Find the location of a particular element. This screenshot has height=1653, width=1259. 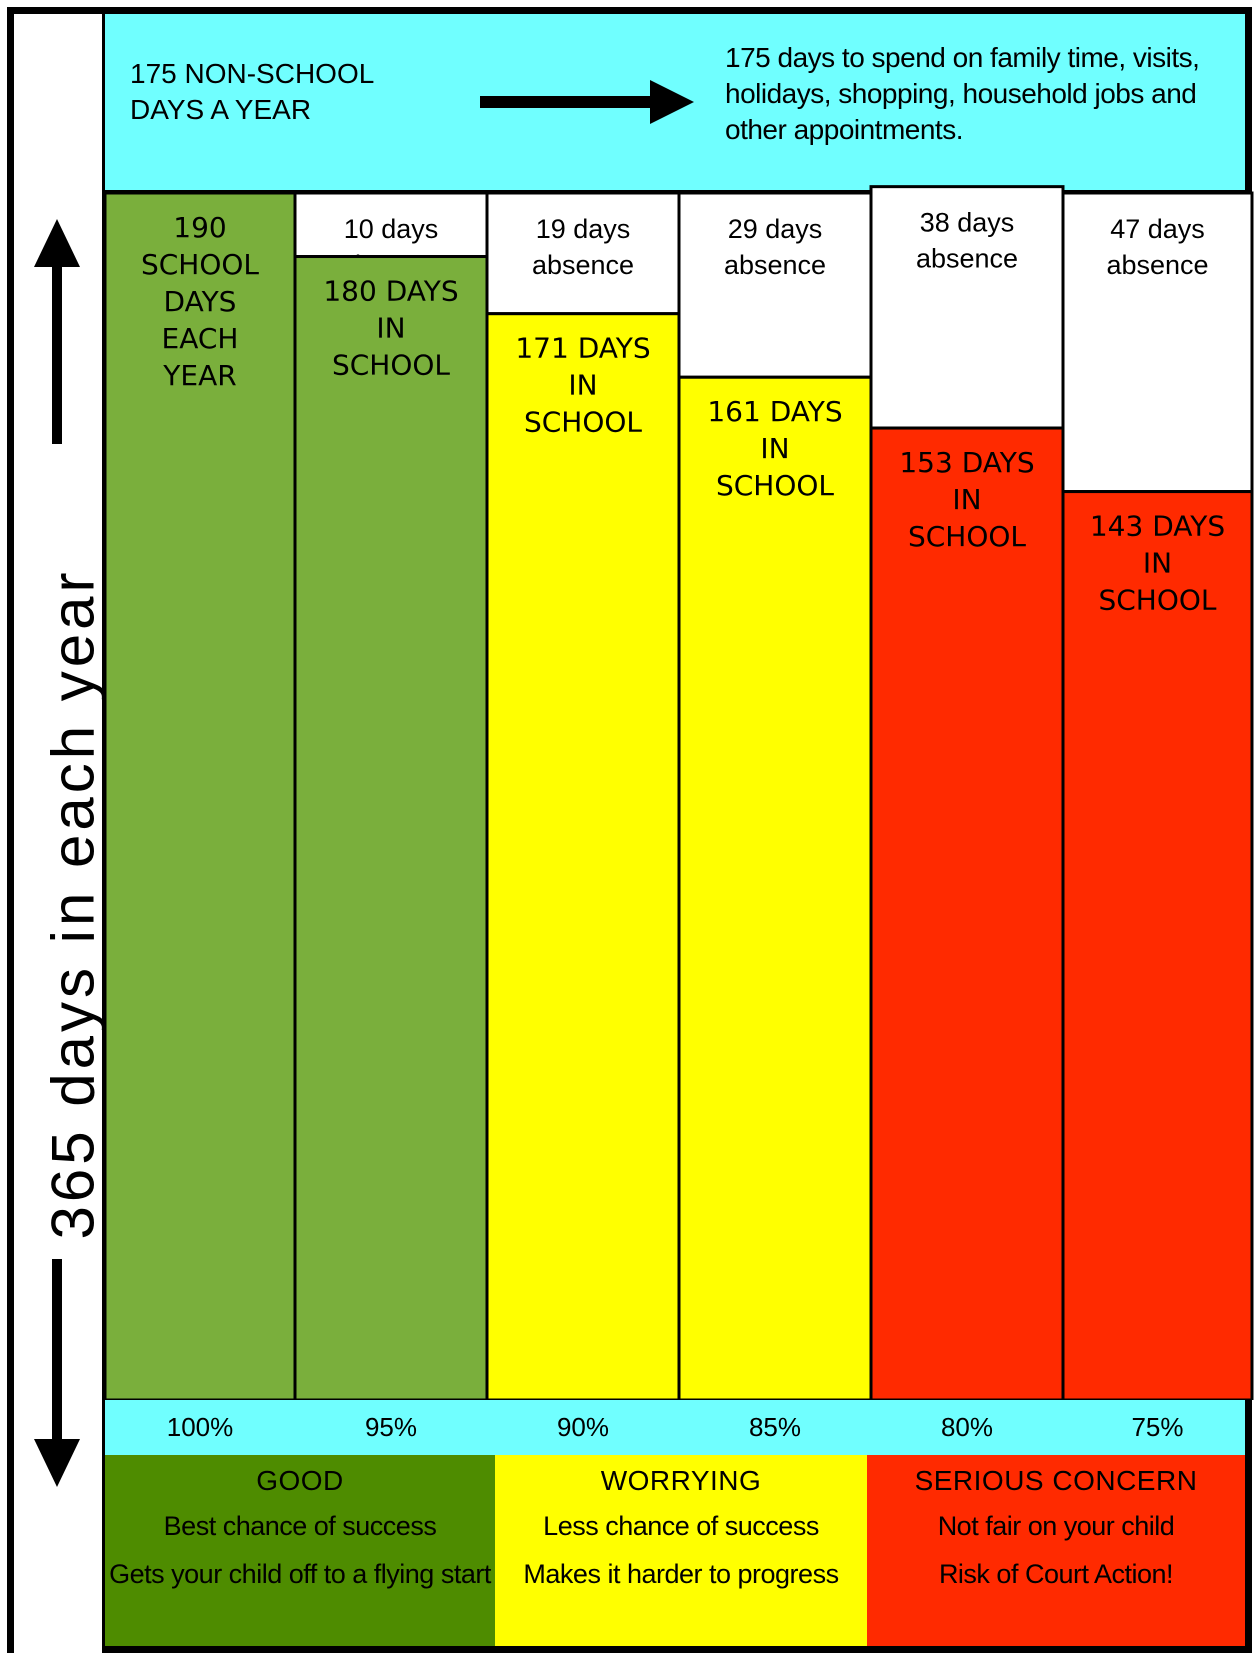

absence-label: 19 days is located at coordinates (583, 229).